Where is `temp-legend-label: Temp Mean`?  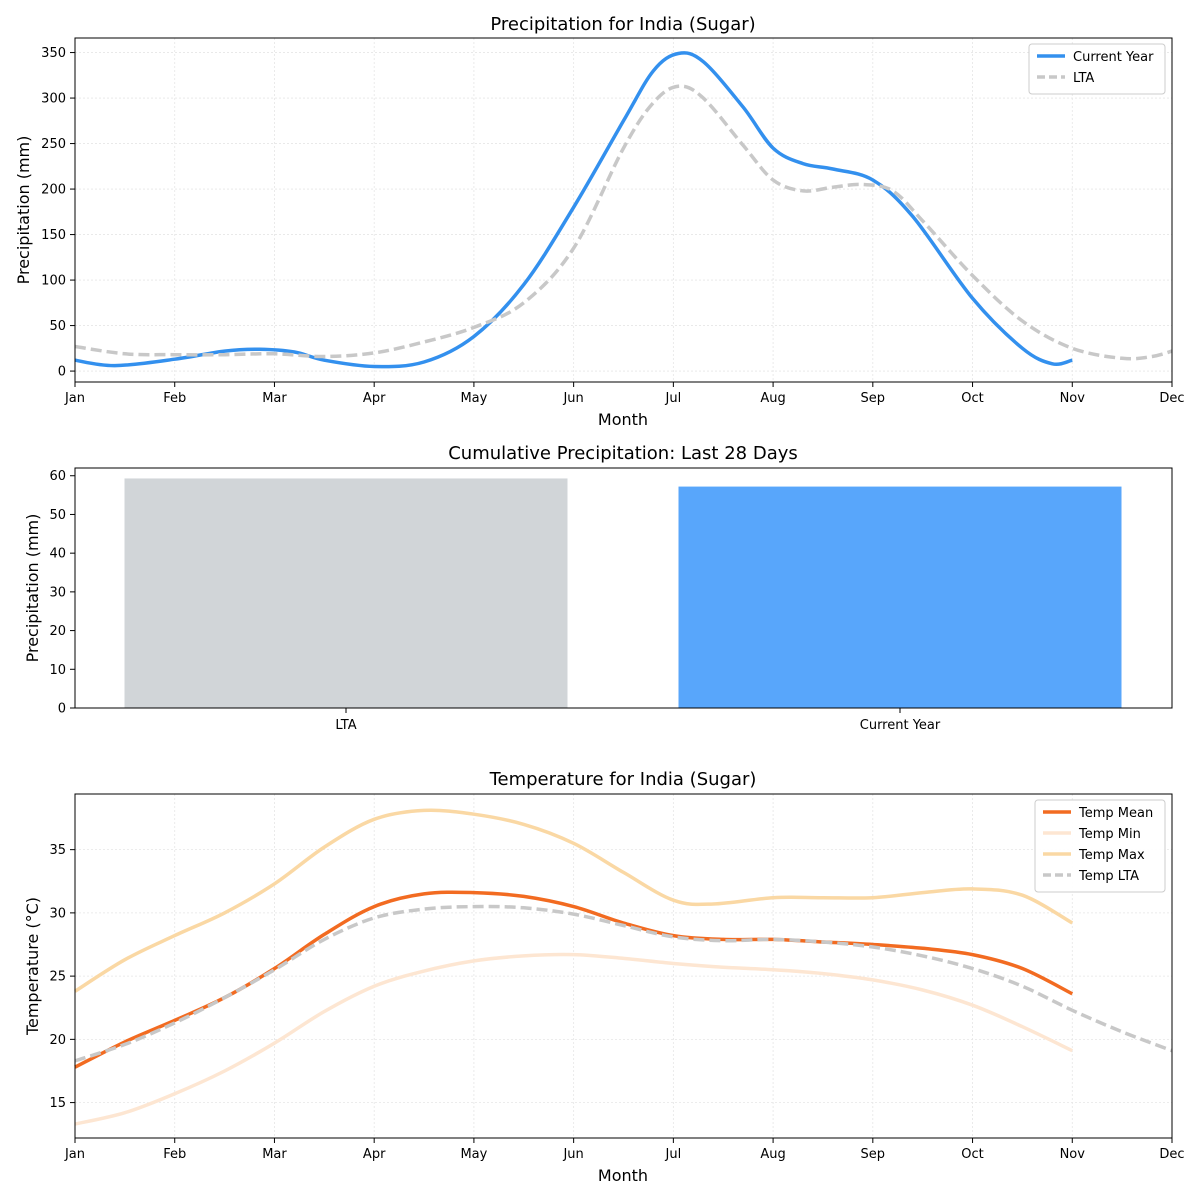
temp-legend-label: Temp Mean is located at coordinates (1115, 813).